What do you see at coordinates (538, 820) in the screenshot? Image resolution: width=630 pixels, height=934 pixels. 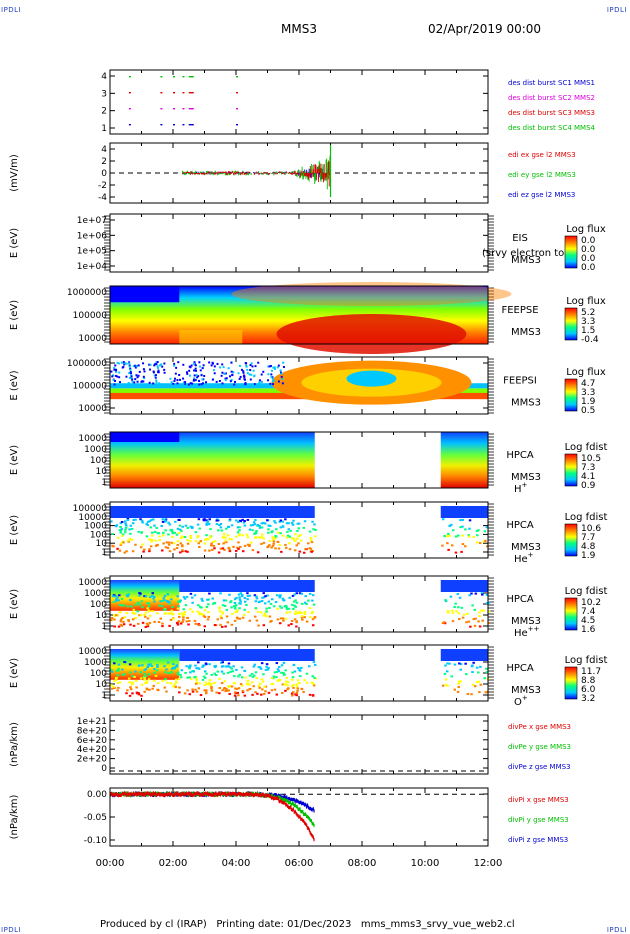 I see `legend-entry: divPi y gse MMS3` at bounding box center [538, 820].